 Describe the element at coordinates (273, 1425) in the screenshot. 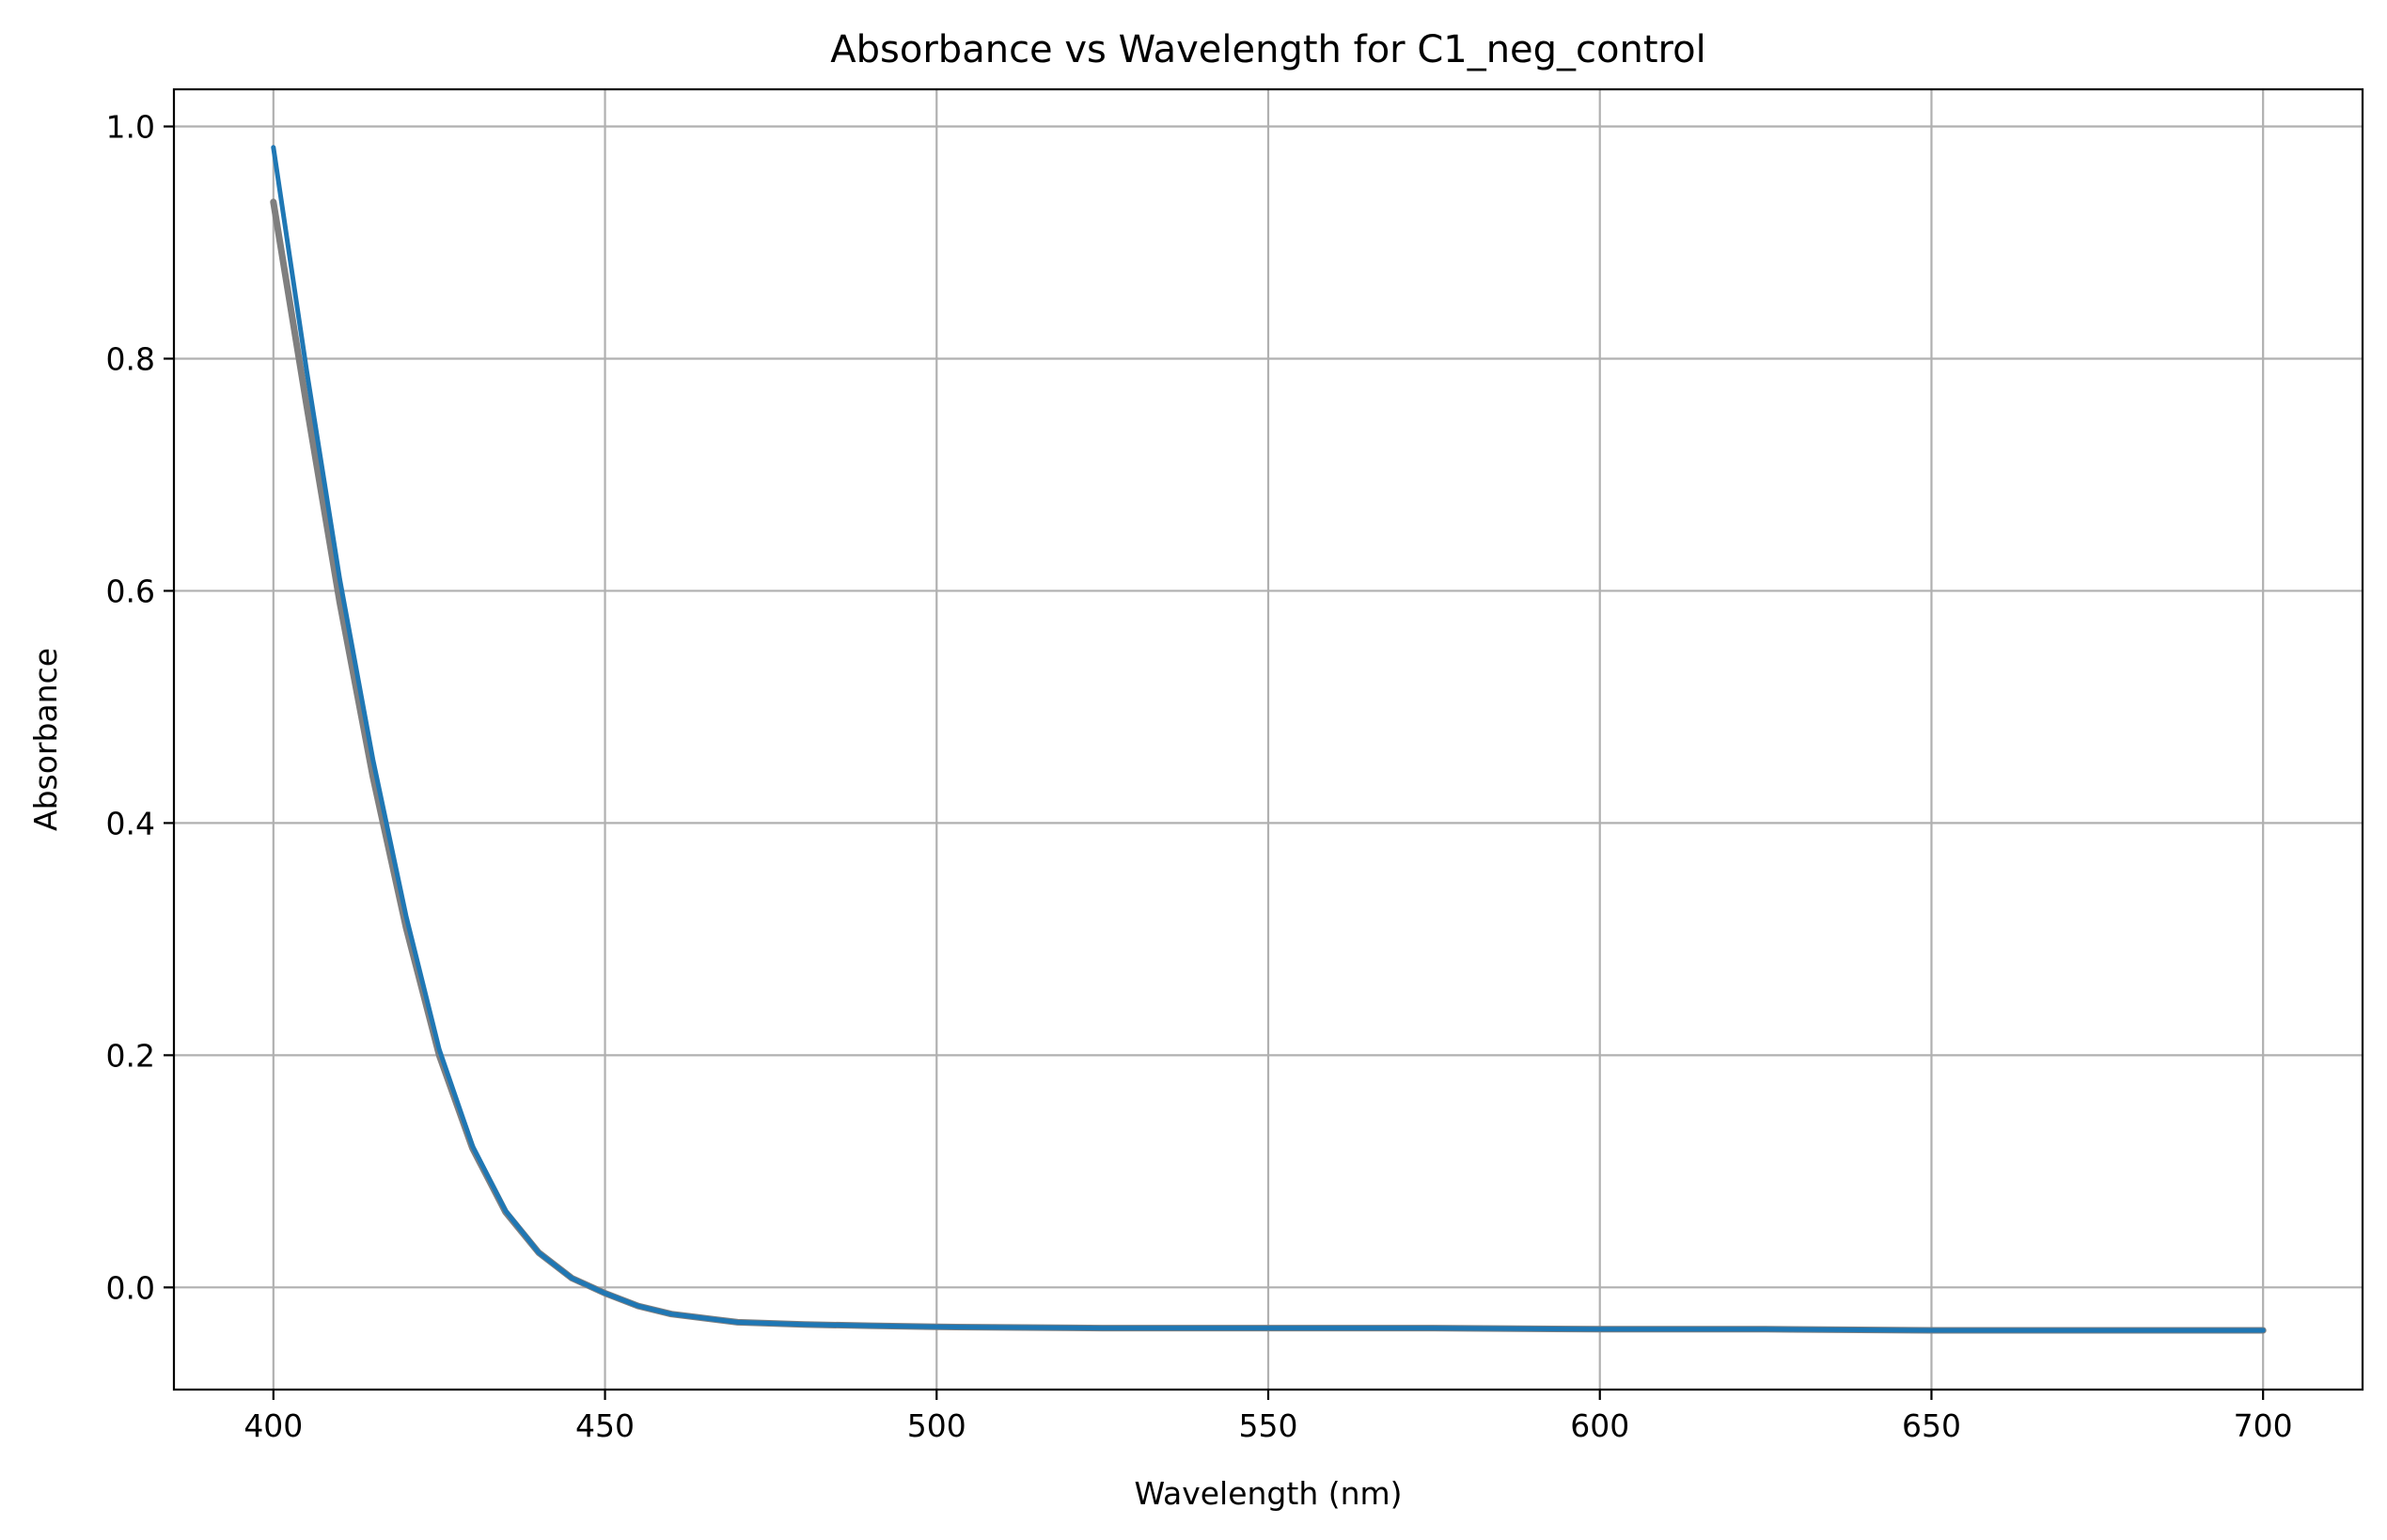

I see `x-tick-label: 400` at that location.